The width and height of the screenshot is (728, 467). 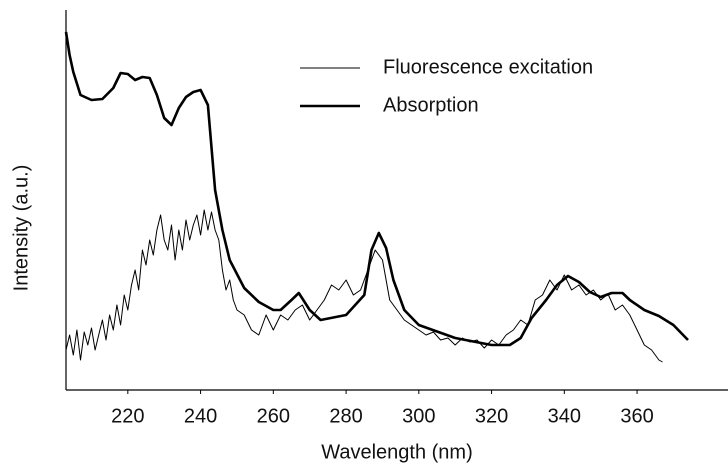 I want to click on legend-label: Fluorescence excitation, so click(x=488, y=67).